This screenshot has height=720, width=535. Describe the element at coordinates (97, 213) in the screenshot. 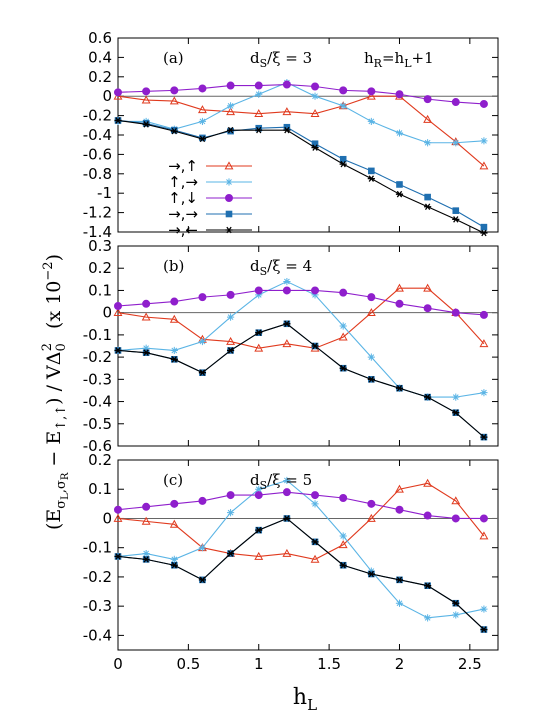

I see `y-tick-label: -1.2` at that location.